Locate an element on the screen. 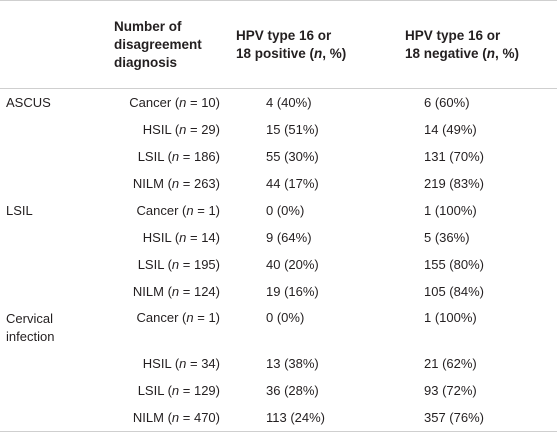 The height and width of the screenshot is (444, 557). group-label: Cervical infection is located at coordinates (30, 327).